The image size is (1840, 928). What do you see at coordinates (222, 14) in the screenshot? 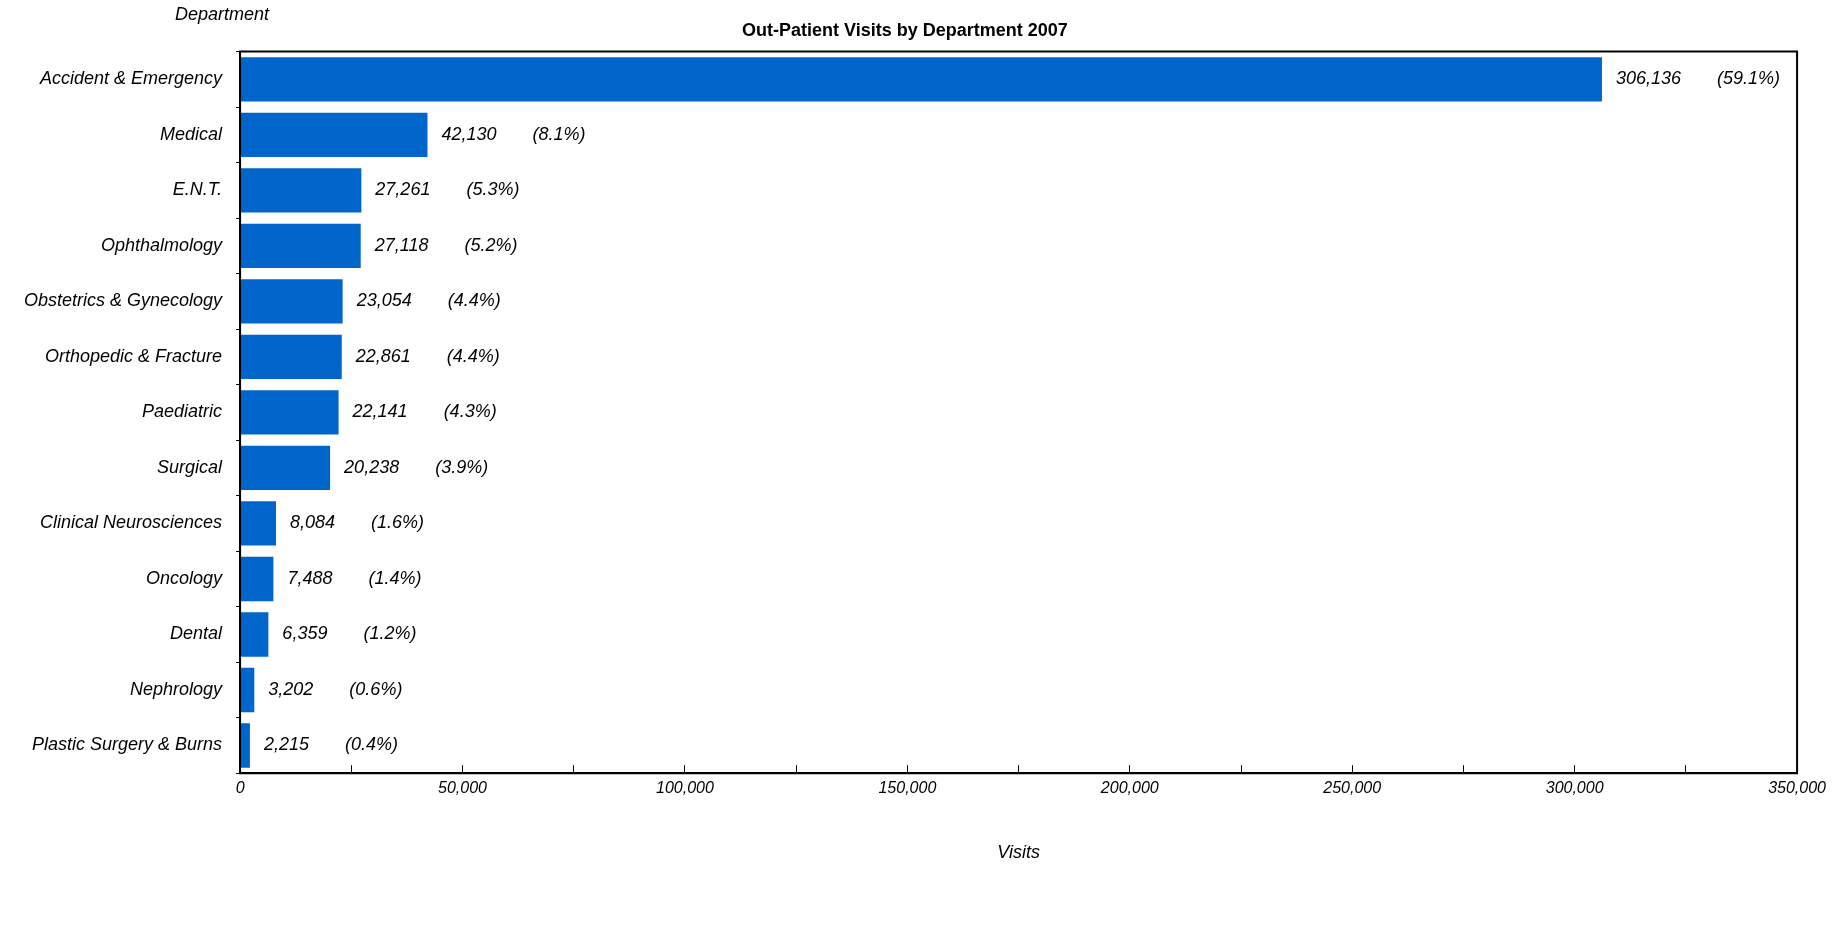
I see `y-axis-title: Department` at bounding box center [222, 14].